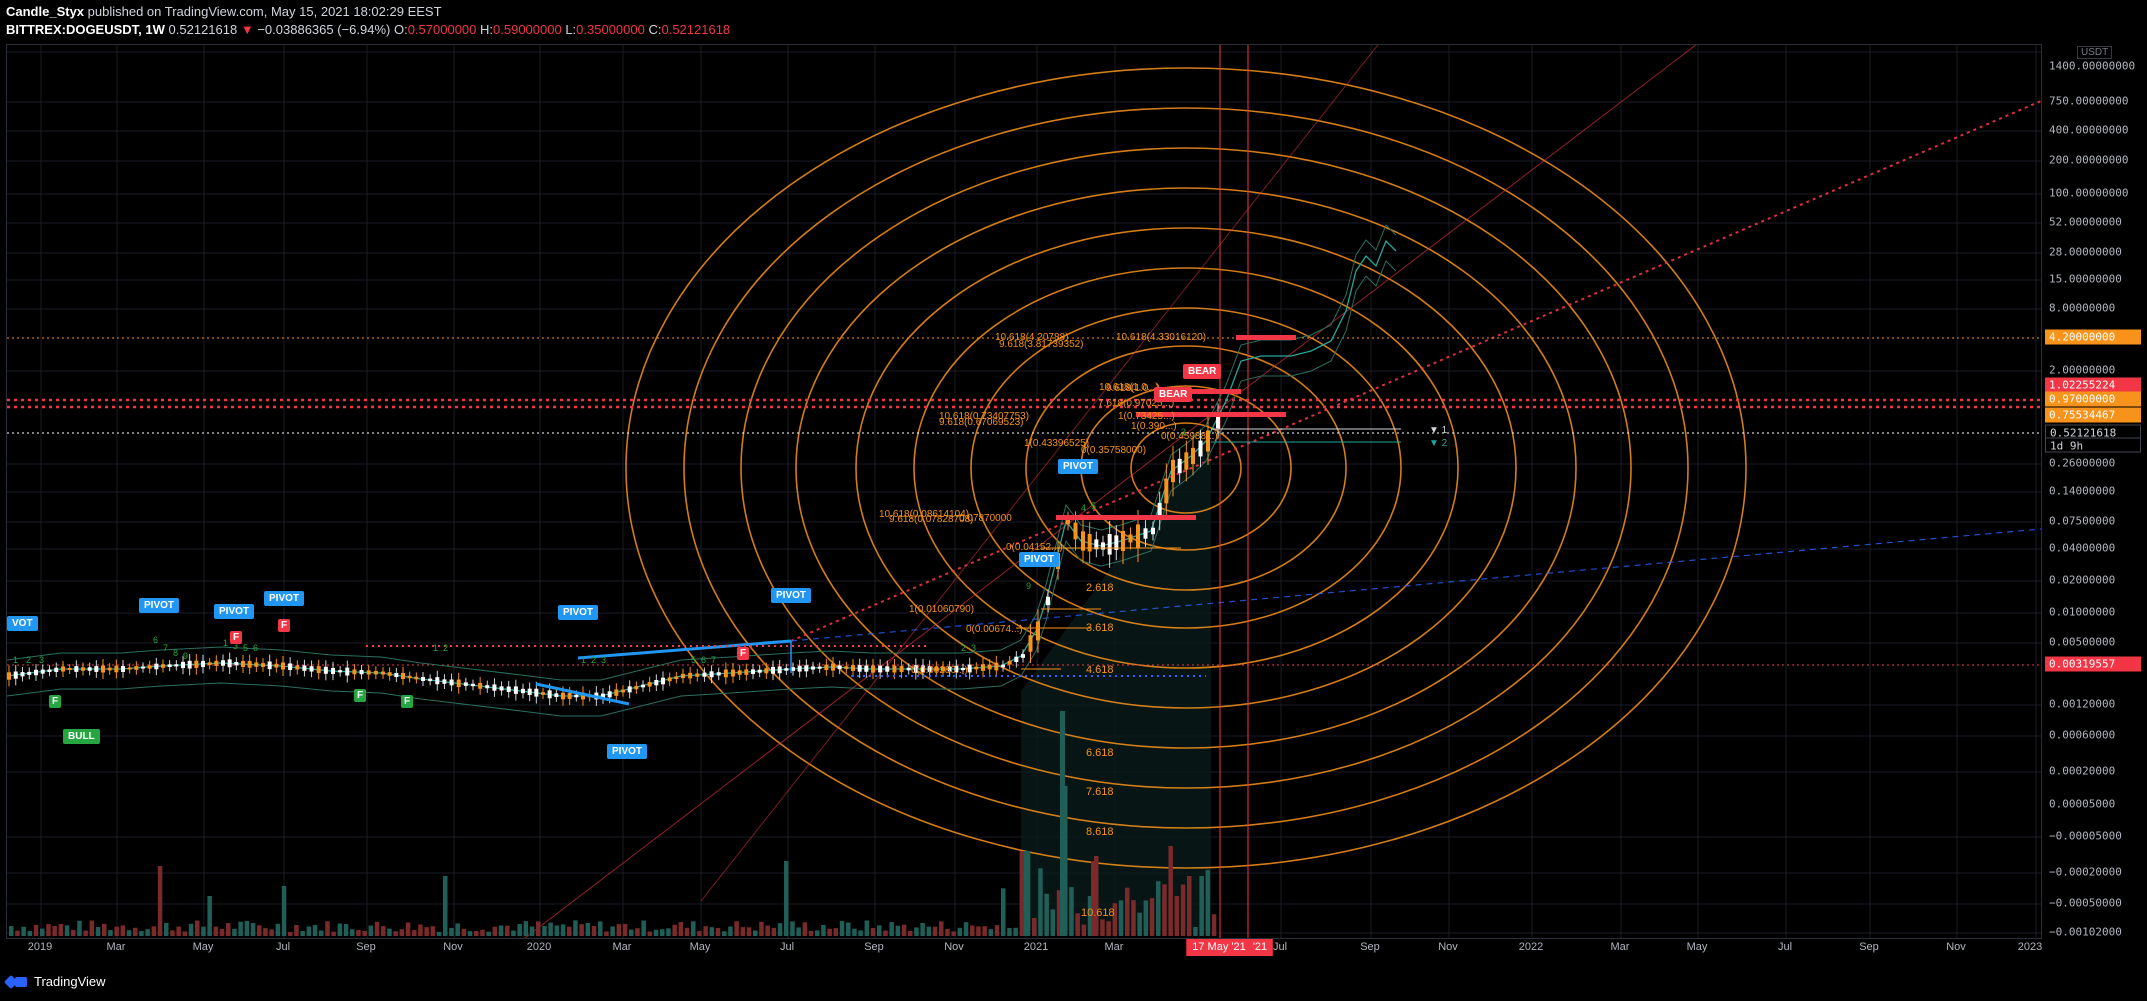 The image size is (2147, 1001). I want to click on fib-extension-label: 2.618, so click(1100, 588).